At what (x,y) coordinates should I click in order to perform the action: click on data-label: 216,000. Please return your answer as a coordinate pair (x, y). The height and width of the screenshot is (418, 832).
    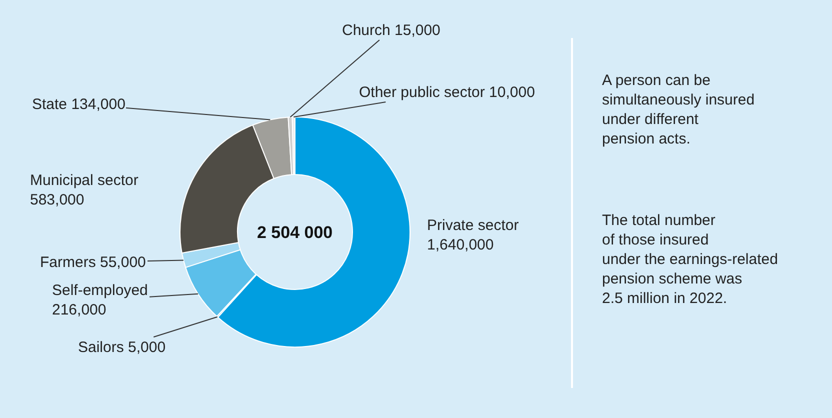
    Looking at the image, I should click on (79, 310).